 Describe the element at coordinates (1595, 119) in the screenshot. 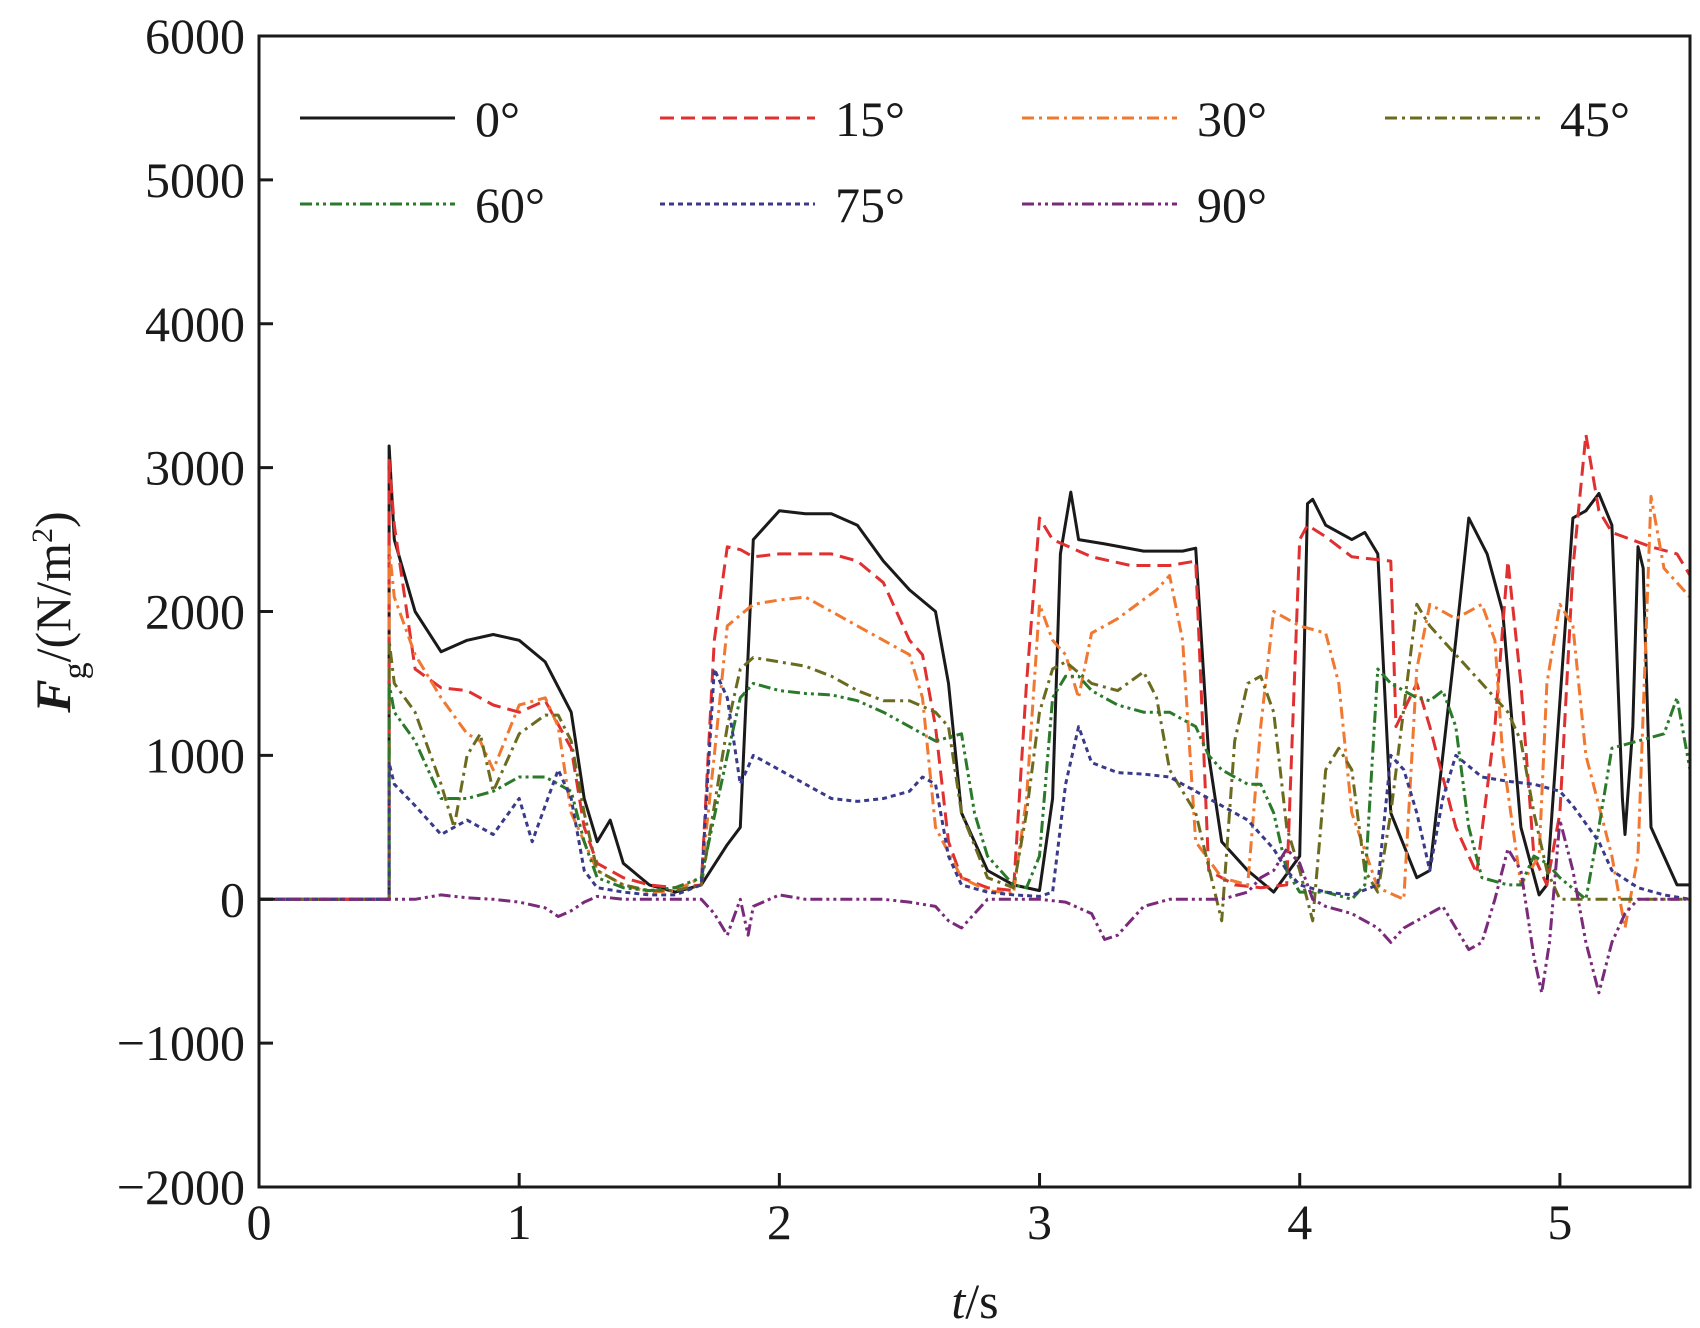

I see `legend-label-3: 45°` at that location.